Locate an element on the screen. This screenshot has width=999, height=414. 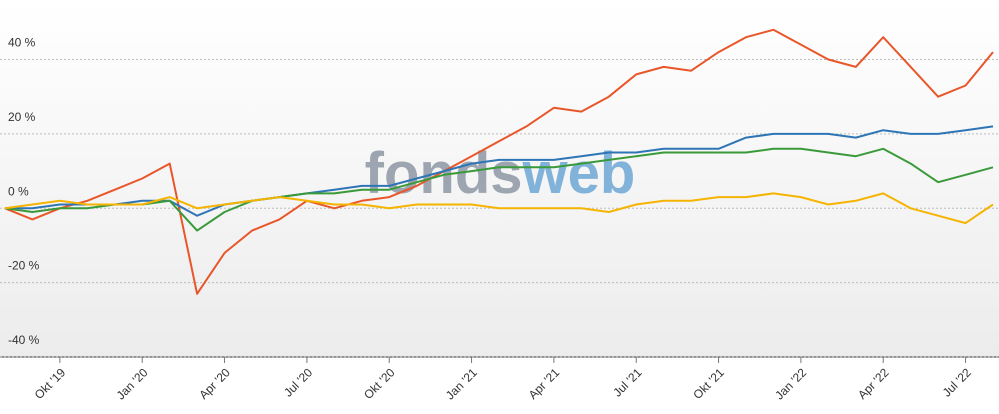
x-tick-label: Apr '22 is located at coordinates (873, 383).